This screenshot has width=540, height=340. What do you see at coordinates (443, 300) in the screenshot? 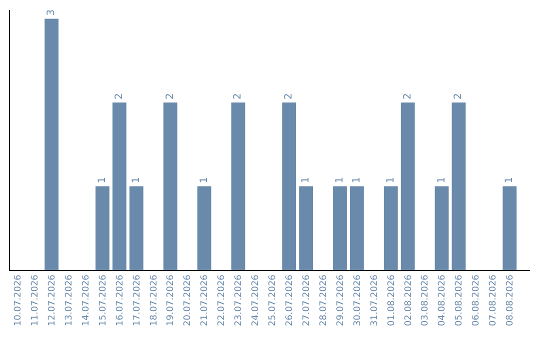
I see `x-tick-label: 04.08.2026` at bounding box center [443, 300].